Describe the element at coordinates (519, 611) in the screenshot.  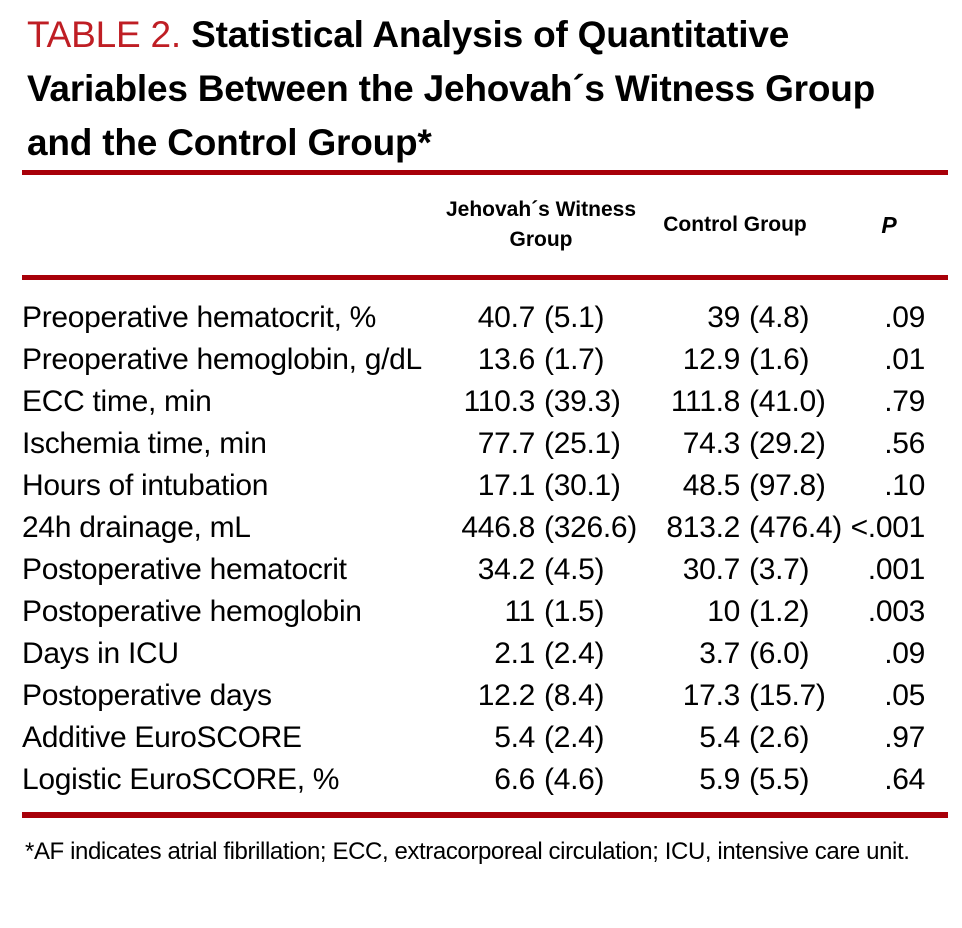
I see `jw-mean-value: 11` at that location.